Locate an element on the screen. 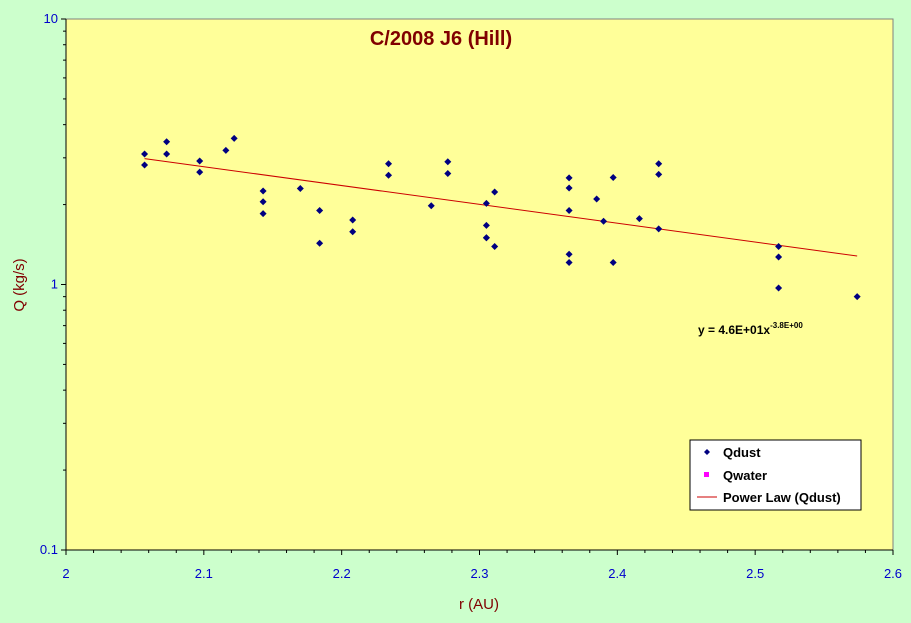  x-tick-label: 2.6 is located at coordinates (893, 573).